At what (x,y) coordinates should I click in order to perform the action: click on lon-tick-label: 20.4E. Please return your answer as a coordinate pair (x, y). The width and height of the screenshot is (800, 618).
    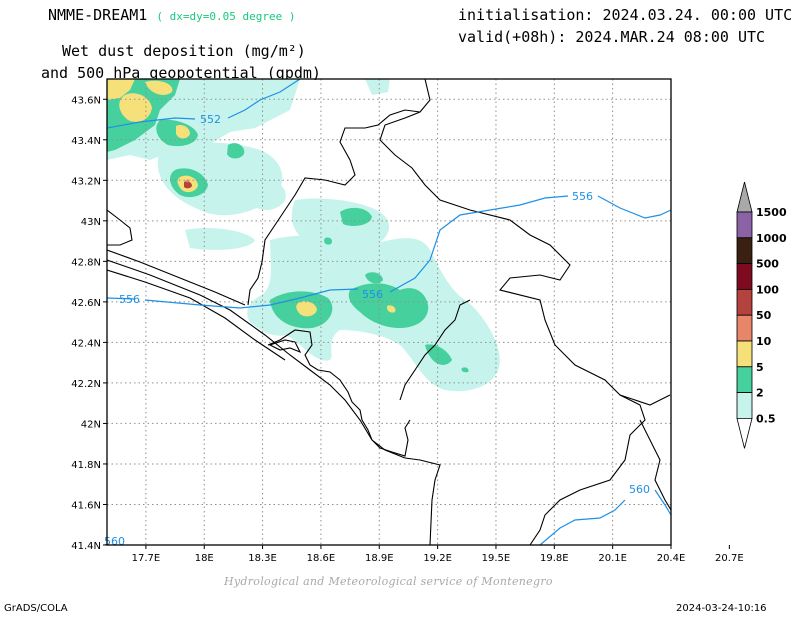
    Looking at the image, I should click on (671, 558).